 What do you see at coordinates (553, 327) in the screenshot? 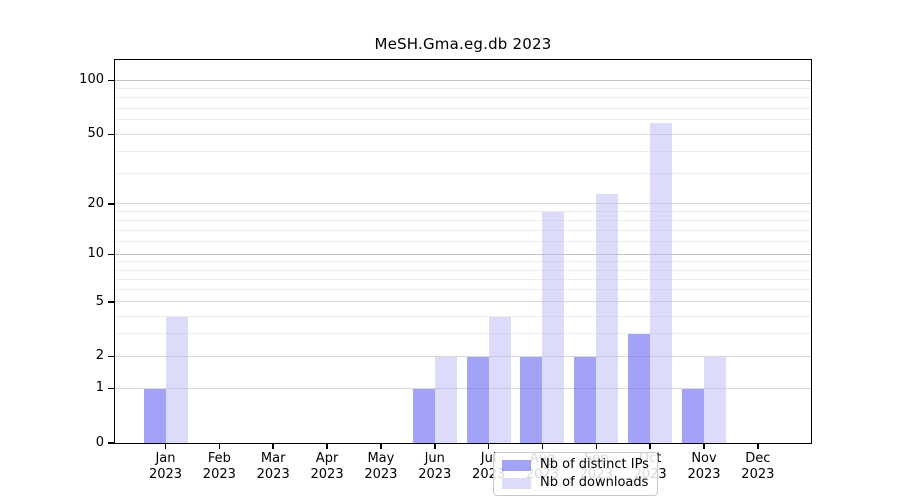
I see `bar-downloads-aug` at bounding box center [553, 327].